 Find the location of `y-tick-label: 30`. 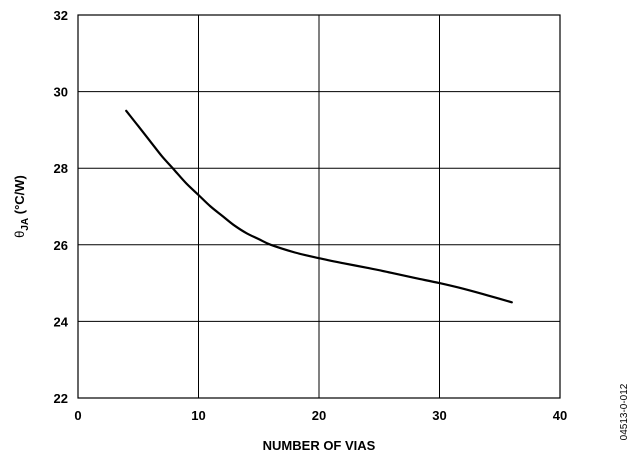

y-tick-label: 30 is located at coordinates (61, 92).